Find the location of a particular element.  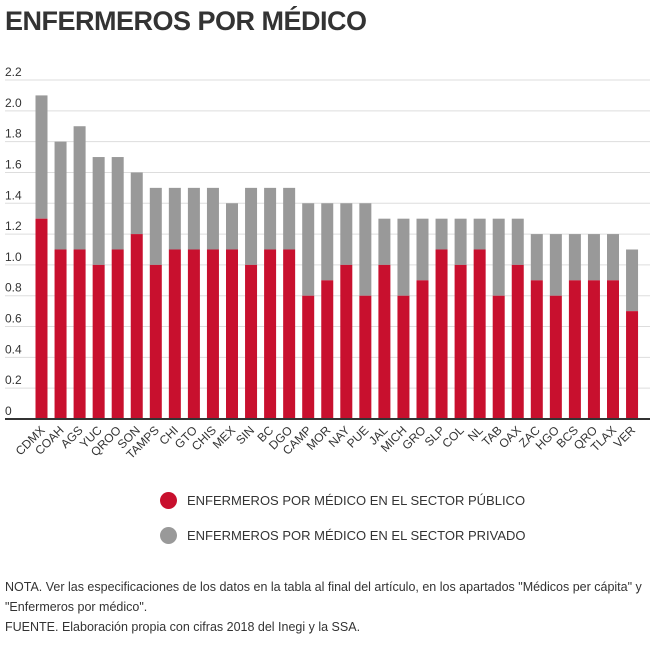

y-tick-label: 0.6 is located at coordinates (13, 319).